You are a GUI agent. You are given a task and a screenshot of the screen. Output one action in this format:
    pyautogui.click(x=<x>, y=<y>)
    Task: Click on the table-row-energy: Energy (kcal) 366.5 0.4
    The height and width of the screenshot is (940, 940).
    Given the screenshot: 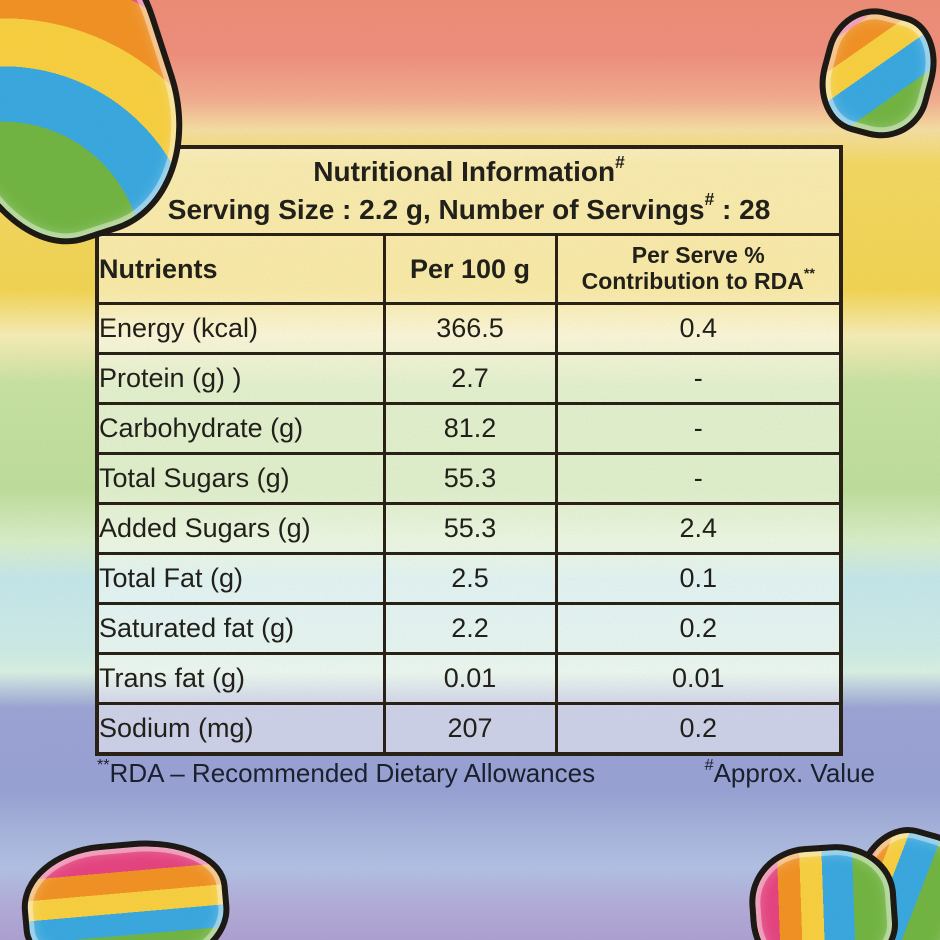 What is the action you would take?
    pyautogui.click(x=469, y=328)
    